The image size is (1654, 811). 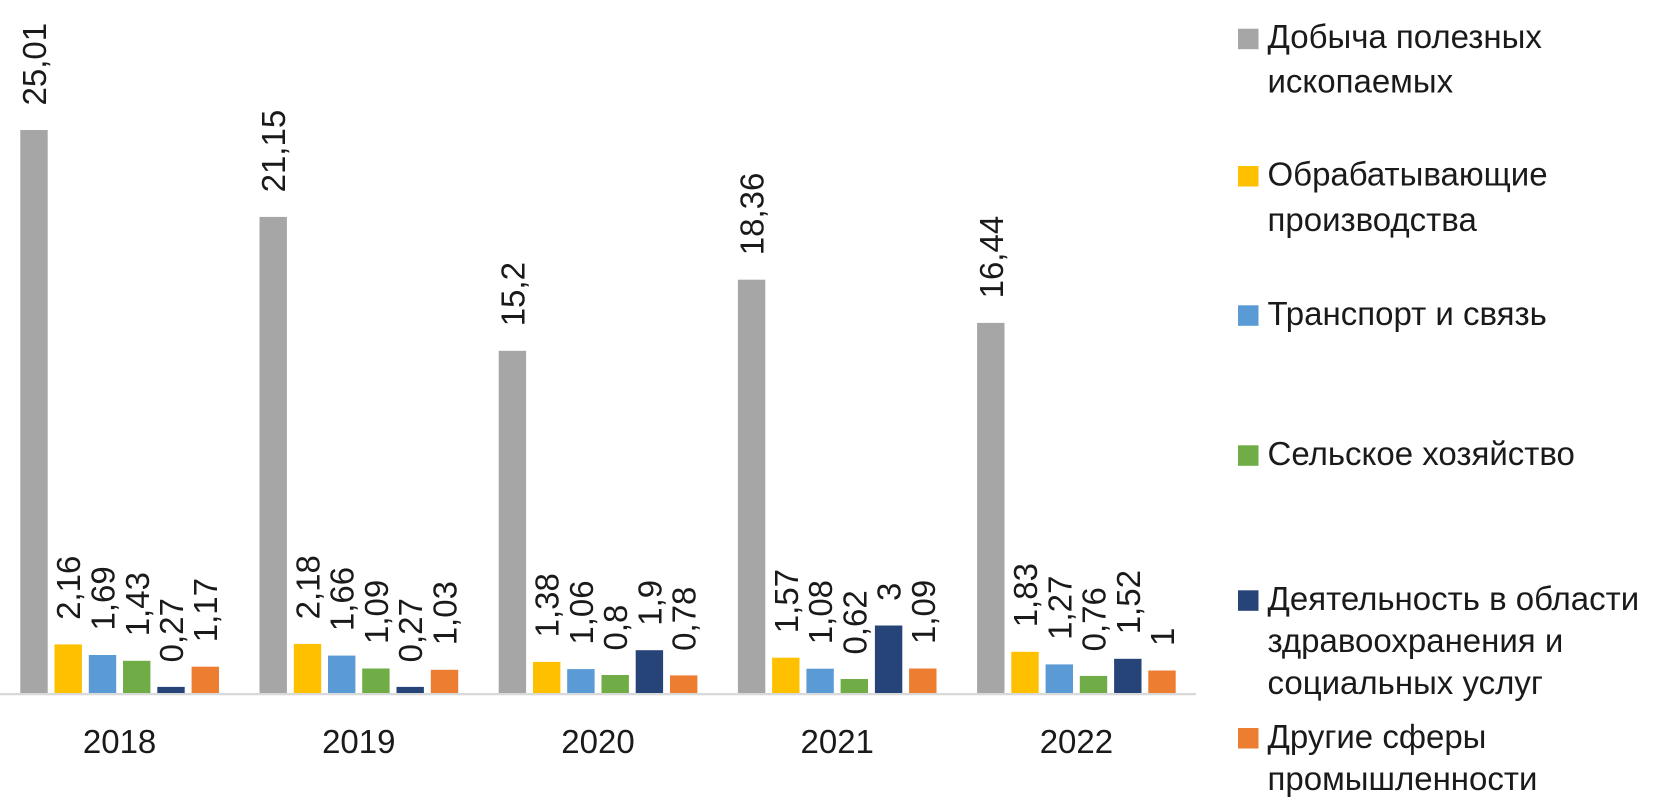 What do you see at coordinates (1094, 619) in the screenshot?
I see `svg-text: 0,76` at bounding box center [1094, 619].